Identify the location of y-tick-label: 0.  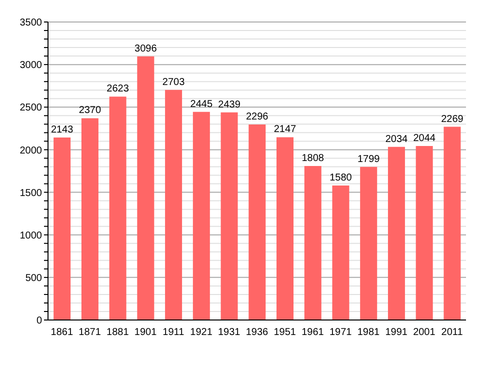
(39, 321).